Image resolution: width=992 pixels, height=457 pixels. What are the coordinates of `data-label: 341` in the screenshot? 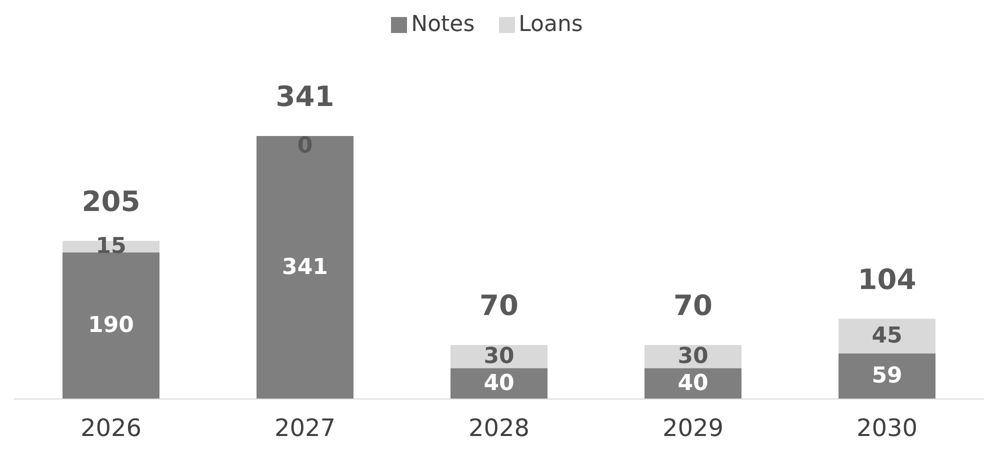 It's located at (305, 267).